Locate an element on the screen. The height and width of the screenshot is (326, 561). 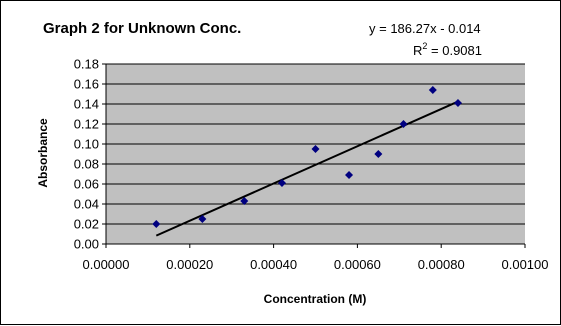
x-axis-title: Concentration (M) is located at coordinates (315, 299).